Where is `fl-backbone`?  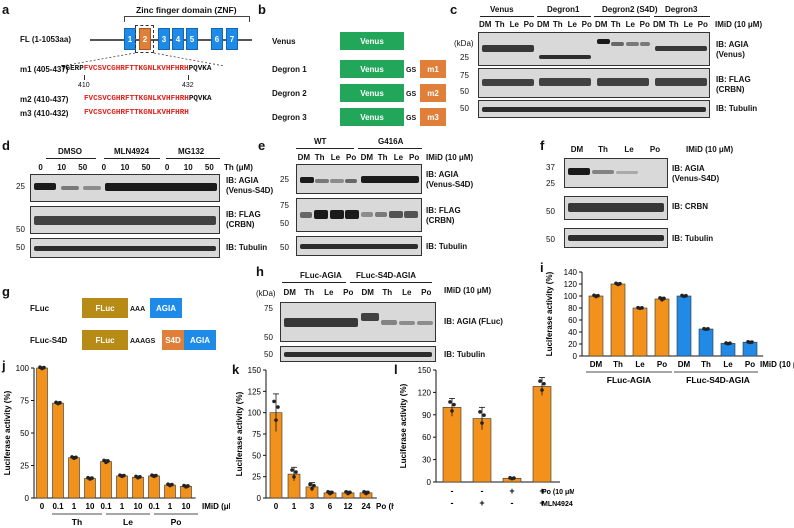
fl-backbone is located at coordinates (171, 40).